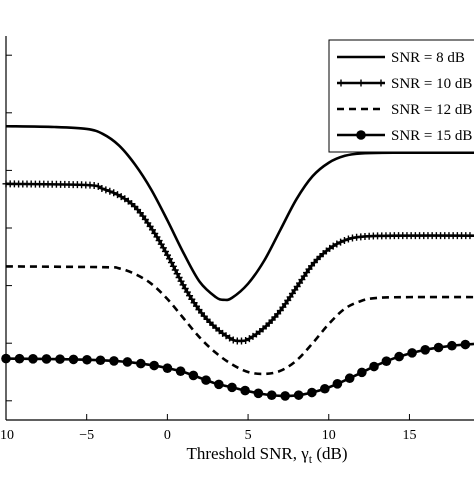 Image resolution: width=474 pixels, height=479 pixels. I want to click on x-axis-label: Threshold SNR, γt (dB), so click(266, 455).